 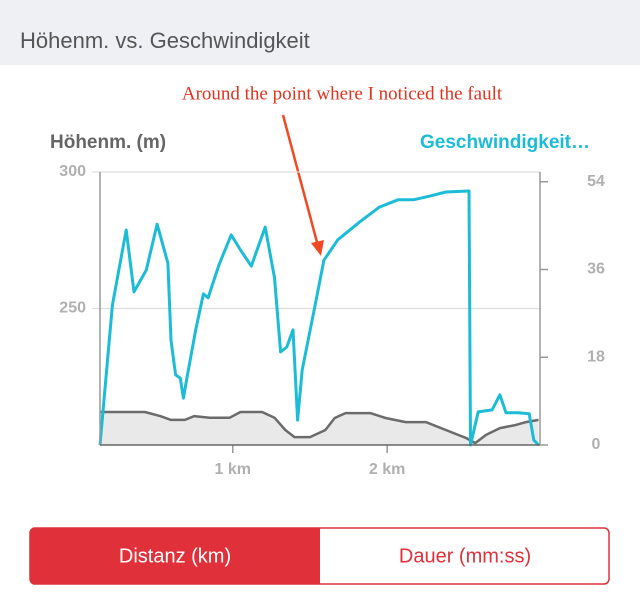 I want to click on x-tick-label: 2 km, so click(x=387, y=469).